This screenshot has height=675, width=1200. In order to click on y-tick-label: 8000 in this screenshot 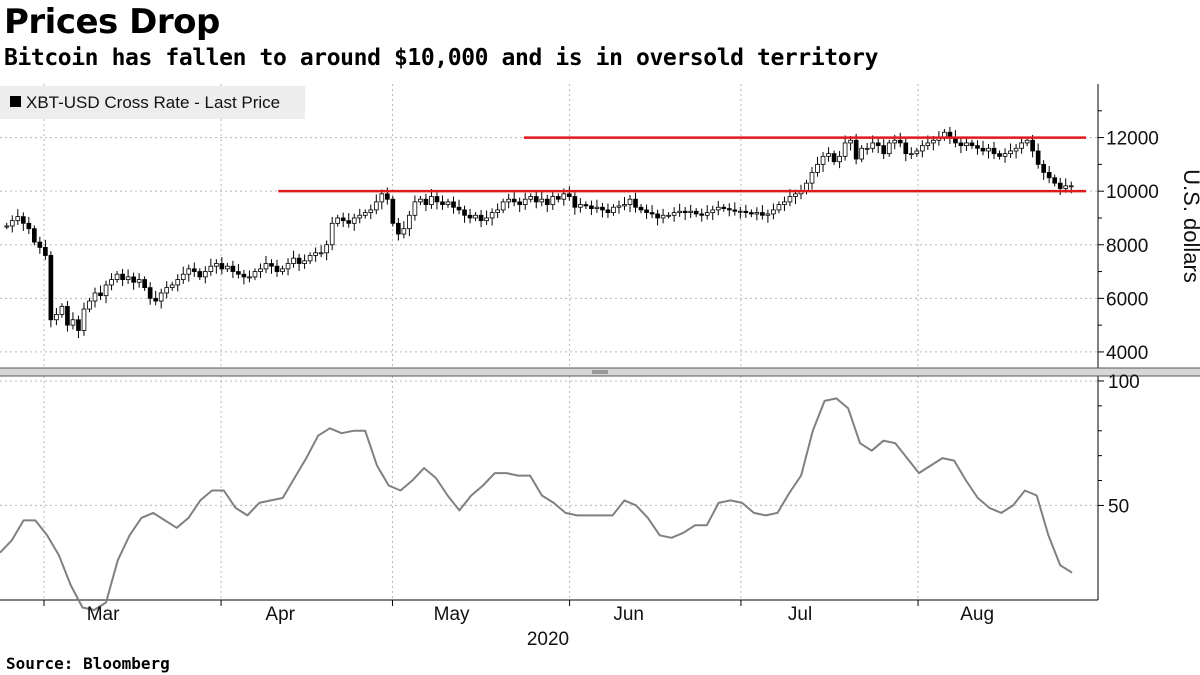, I will do `click(1127, 246)`.